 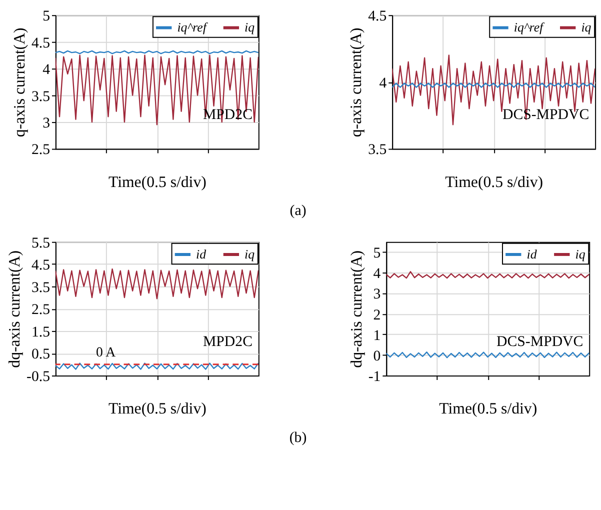 What do you see at coordinates (374, 376) in the screenshot?
I see `y-tick-label: -1` at bounding box center [374, 376].